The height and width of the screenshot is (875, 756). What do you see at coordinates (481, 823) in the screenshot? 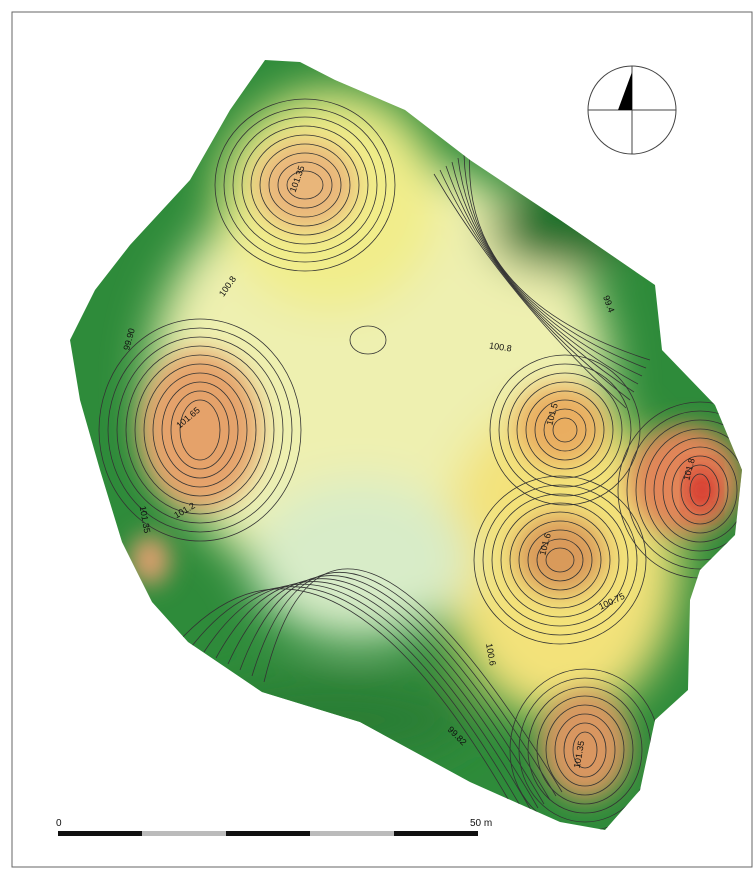
I see `scale-end: 50 m` at bounding box center [481, 823].